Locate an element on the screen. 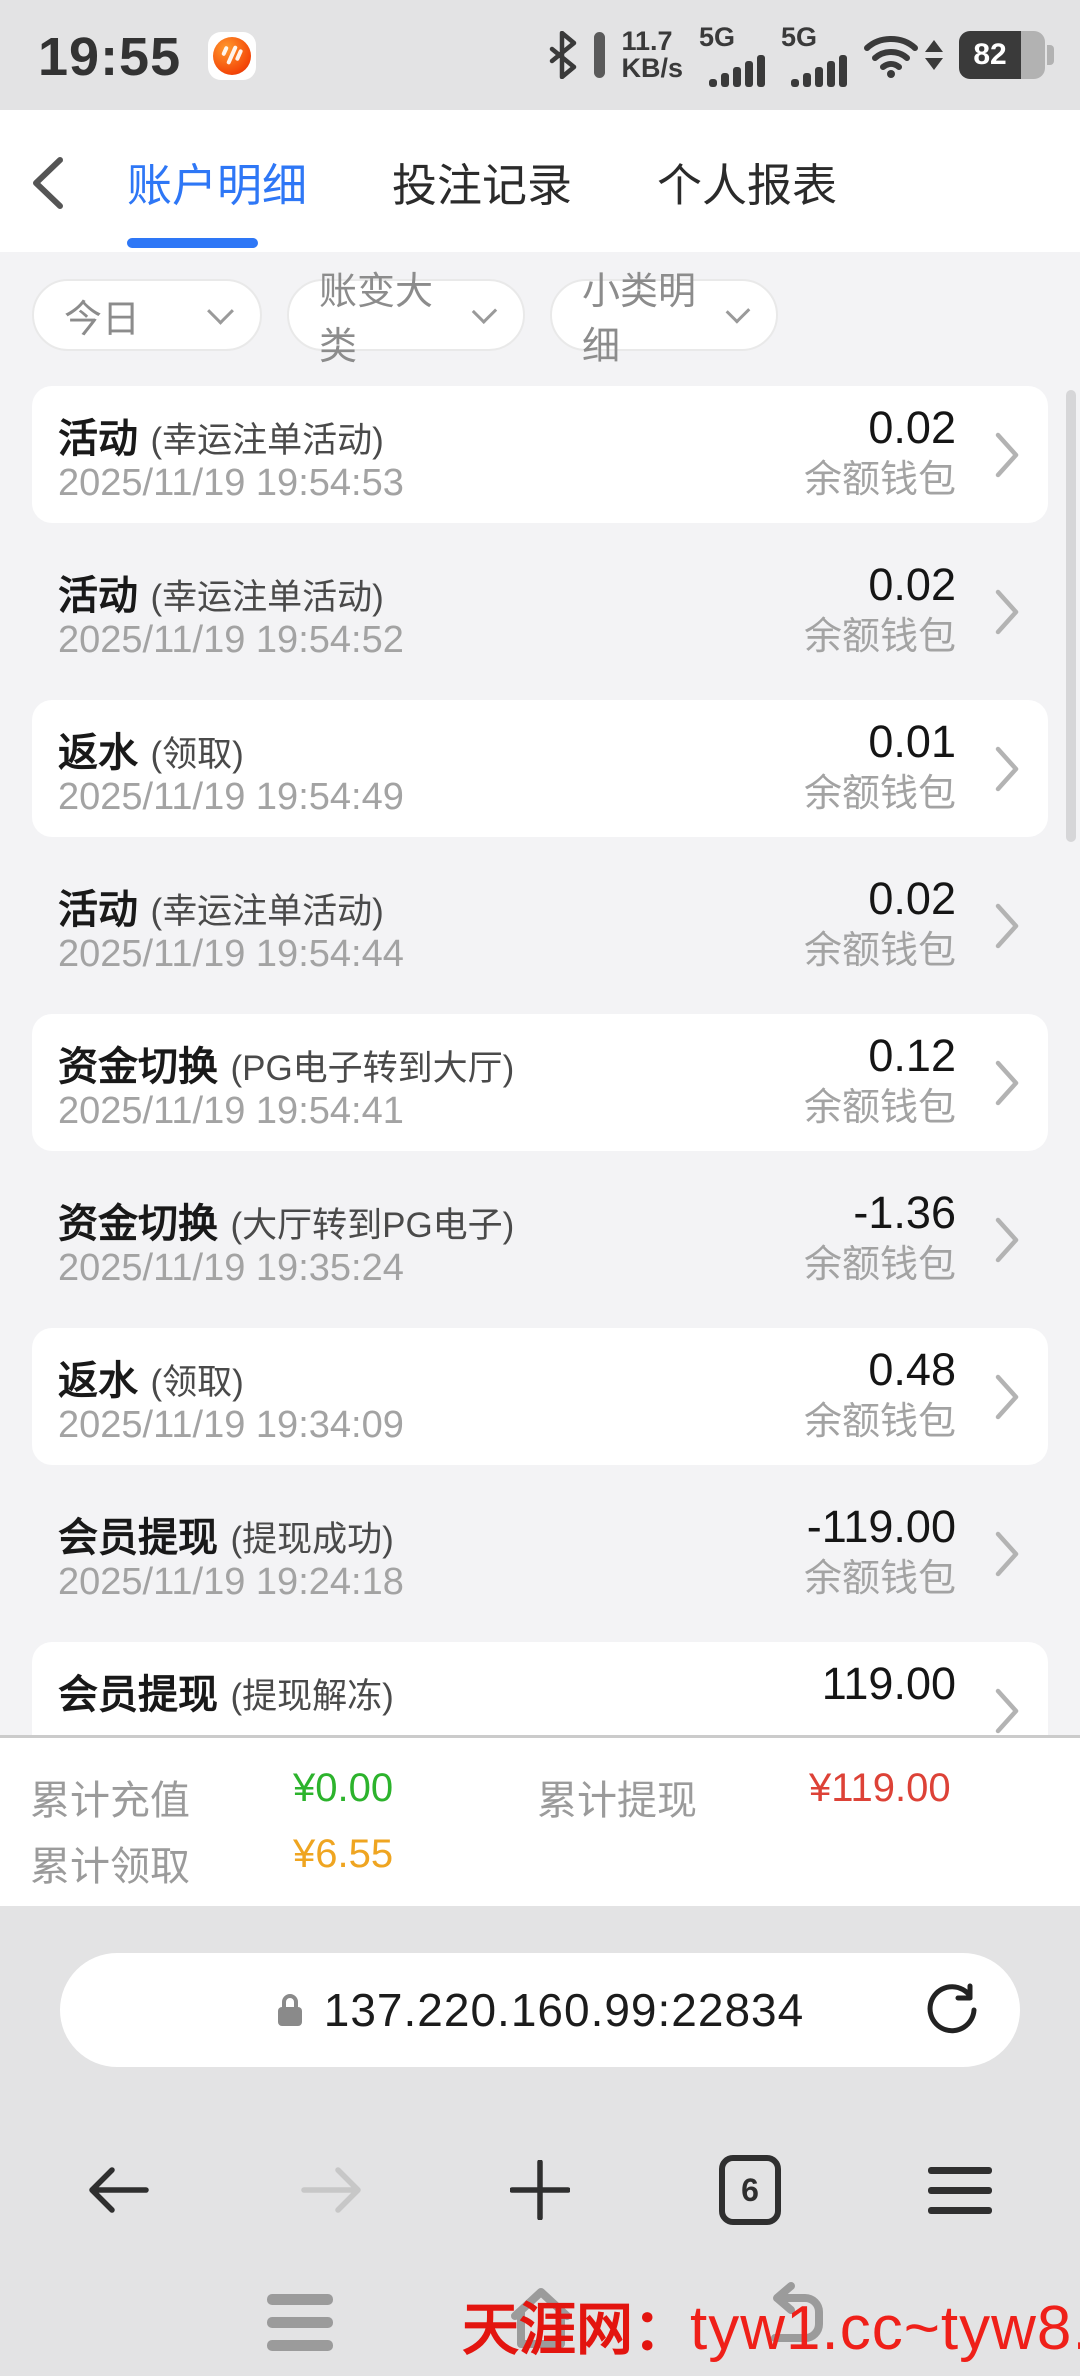  browser-toolbar: 6 is located at coordinates (540, 2190).